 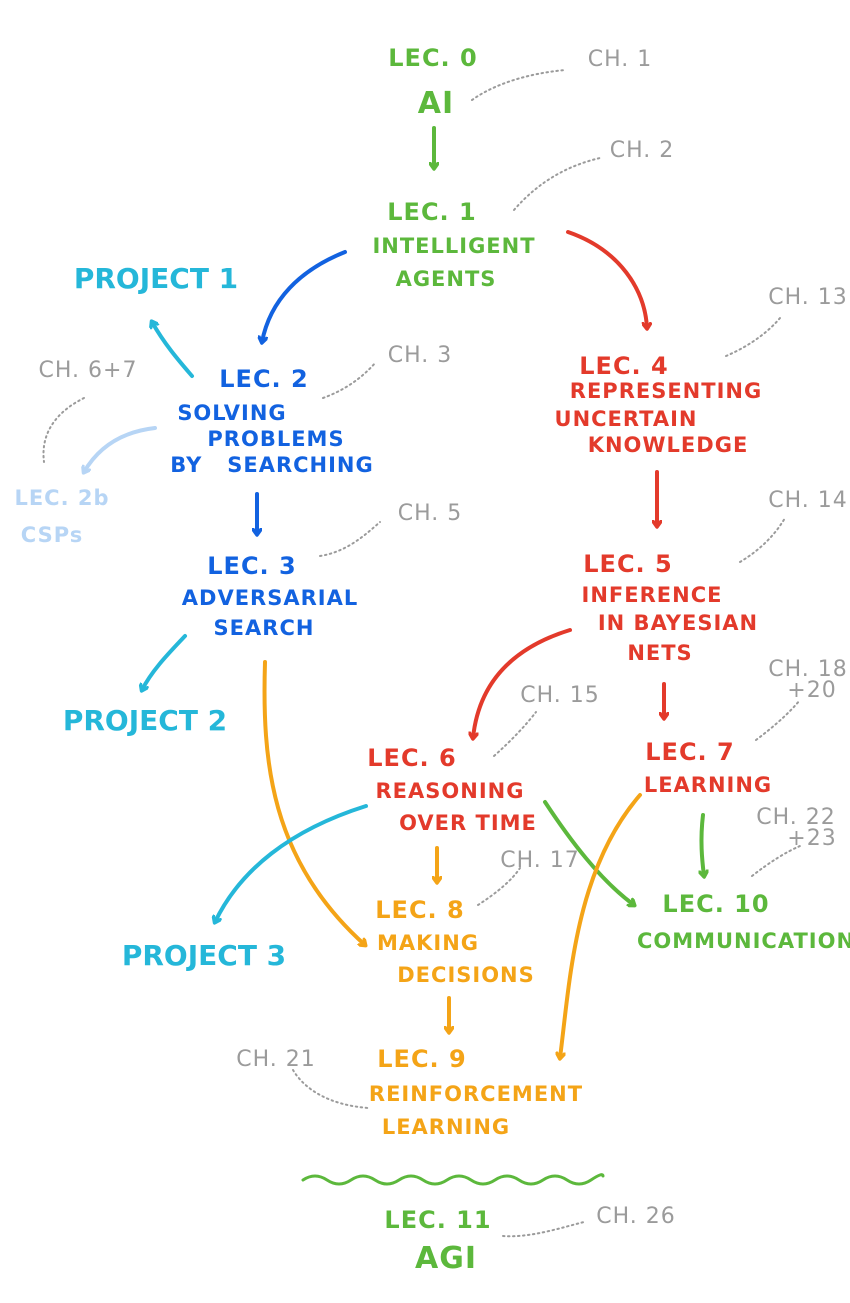 What do you see at coordinates (421, 1059) in the screenshot?
I see `lec9-title: LEC. 9` at bounding box center [421, 1059].